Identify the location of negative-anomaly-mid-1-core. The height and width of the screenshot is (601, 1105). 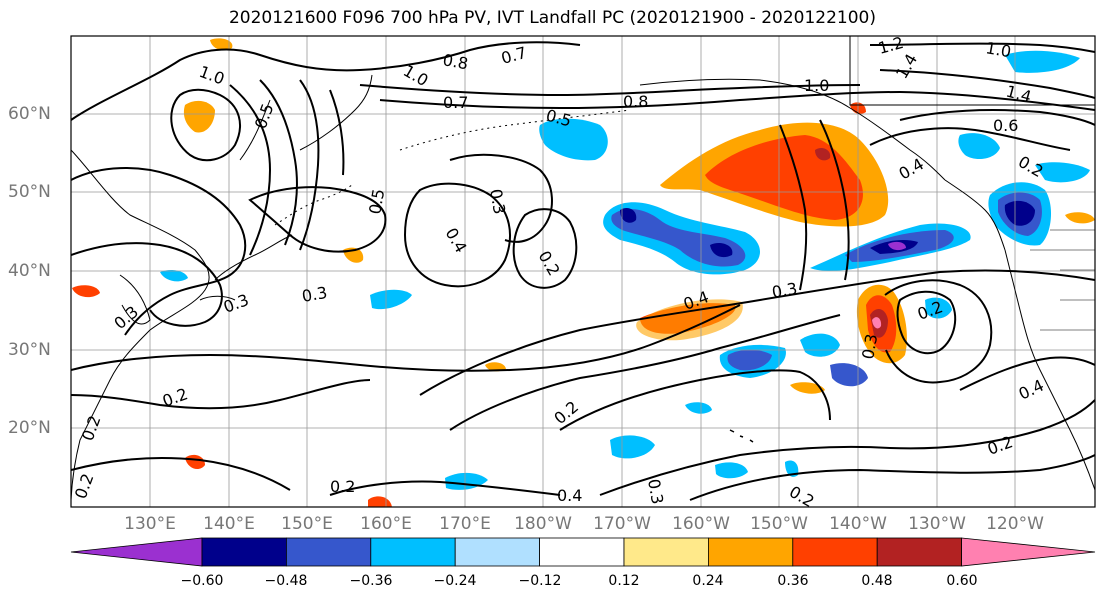
(749, 360).